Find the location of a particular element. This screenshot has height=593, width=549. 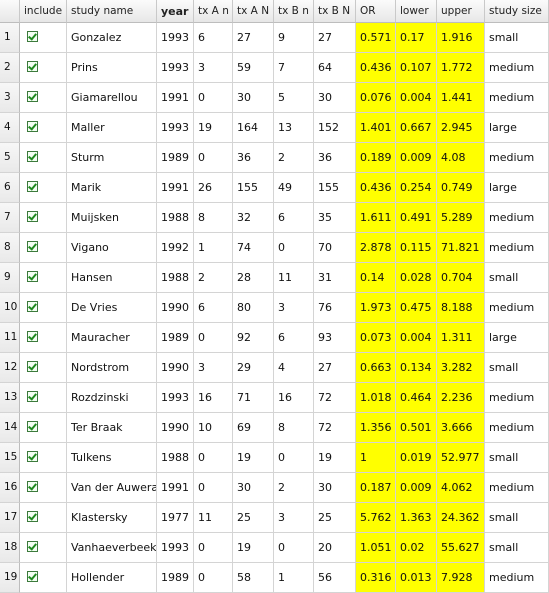

row-number: 18 is located at coordinates (10, 548).